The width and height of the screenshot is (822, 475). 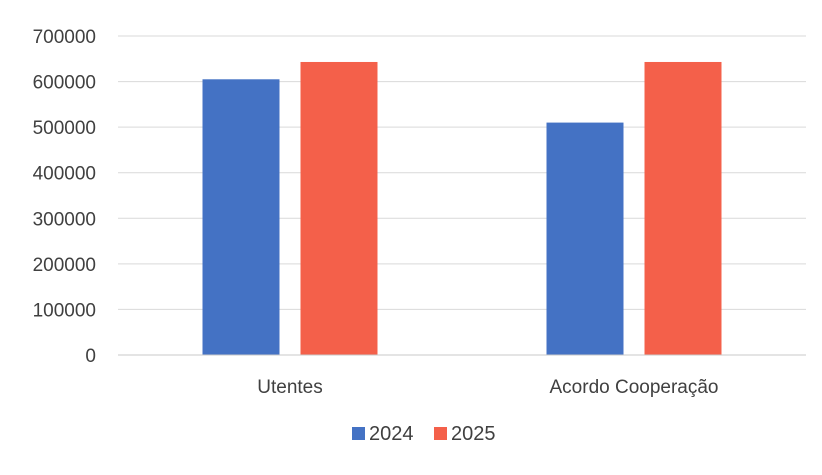 I want to click on y-tick-label: 200000, so click(x=64, y=265).